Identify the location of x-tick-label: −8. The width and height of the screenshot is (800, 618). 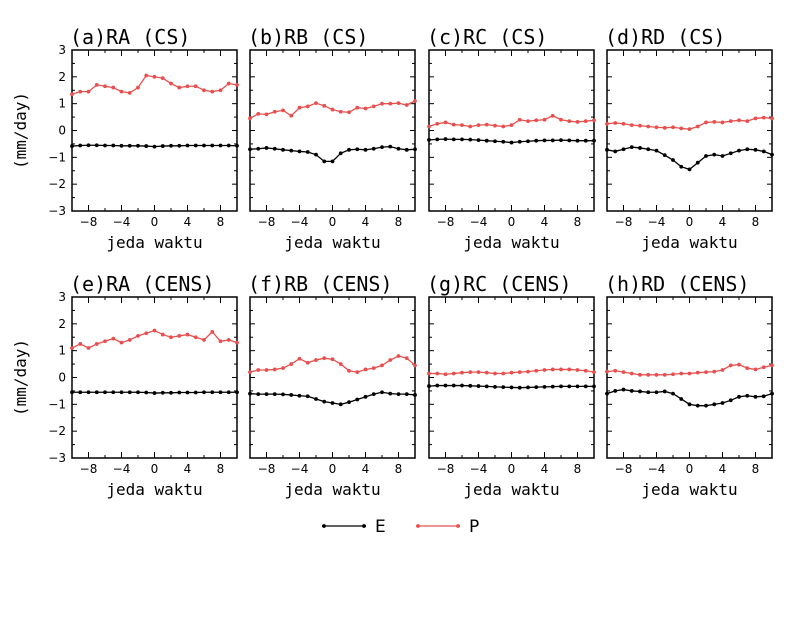
(624, 469).